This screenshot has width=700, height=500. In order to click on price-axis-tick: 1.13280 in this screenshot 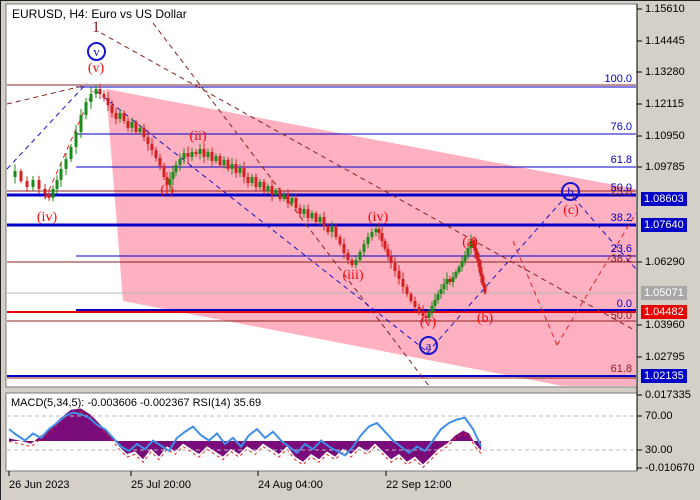, I will do `click(665, 72)`.